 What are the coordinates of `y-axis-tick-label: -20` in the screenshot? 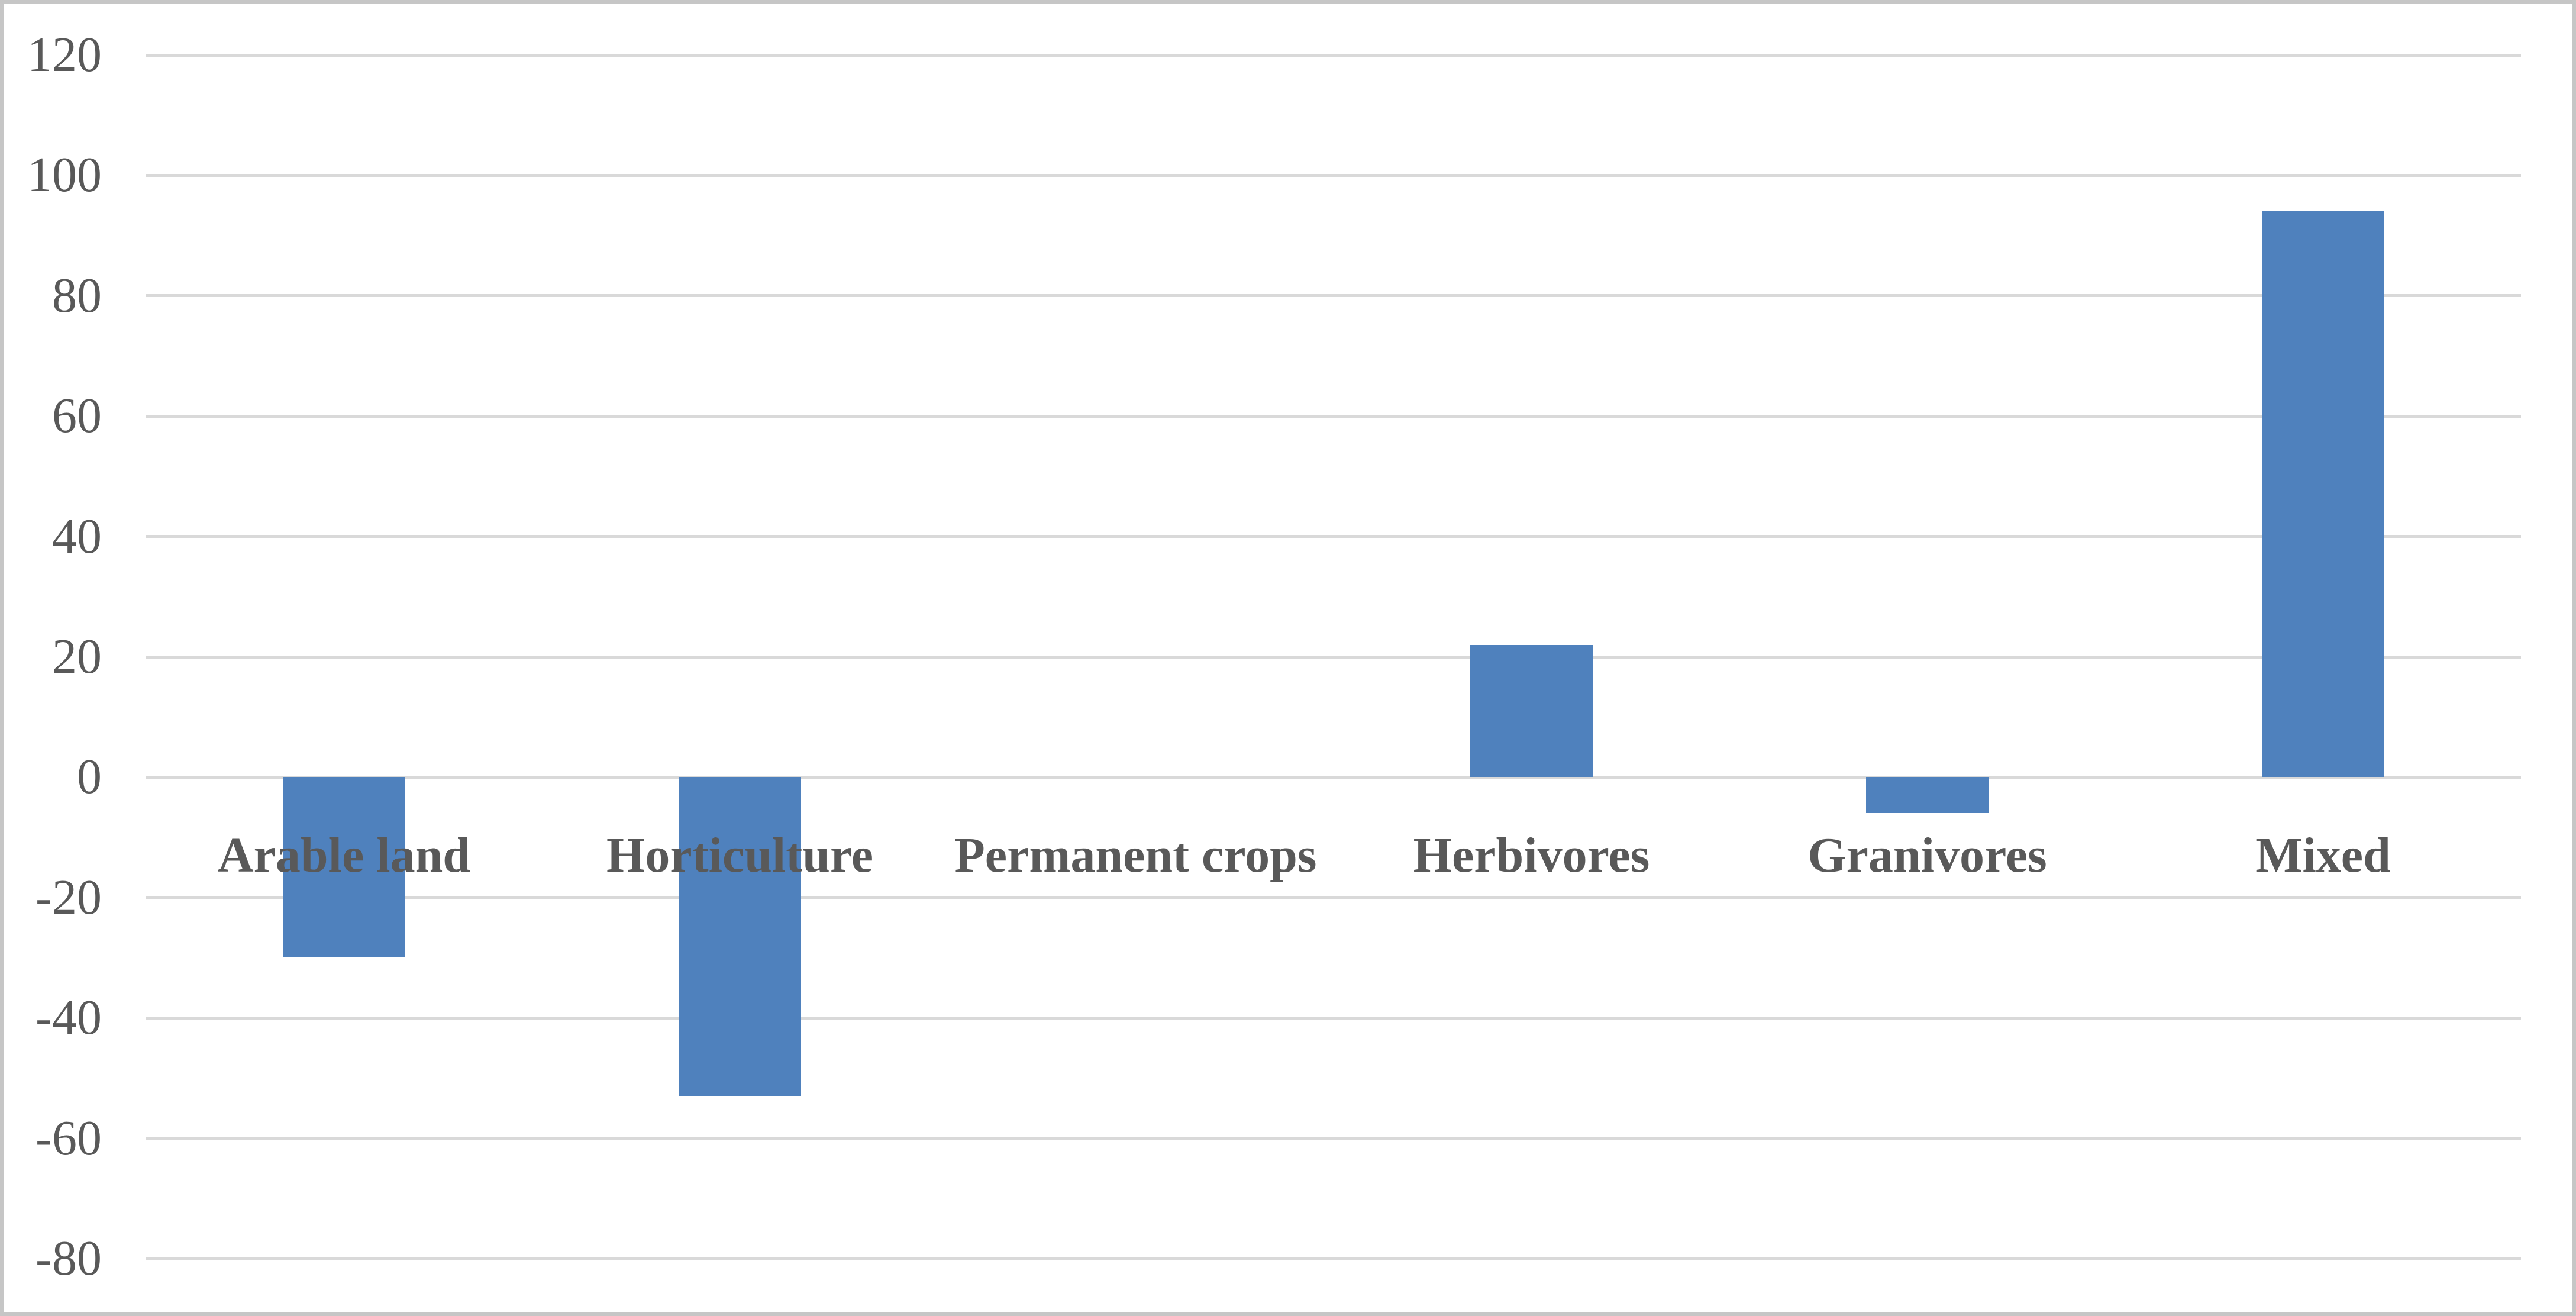 It's located at (68, 897).